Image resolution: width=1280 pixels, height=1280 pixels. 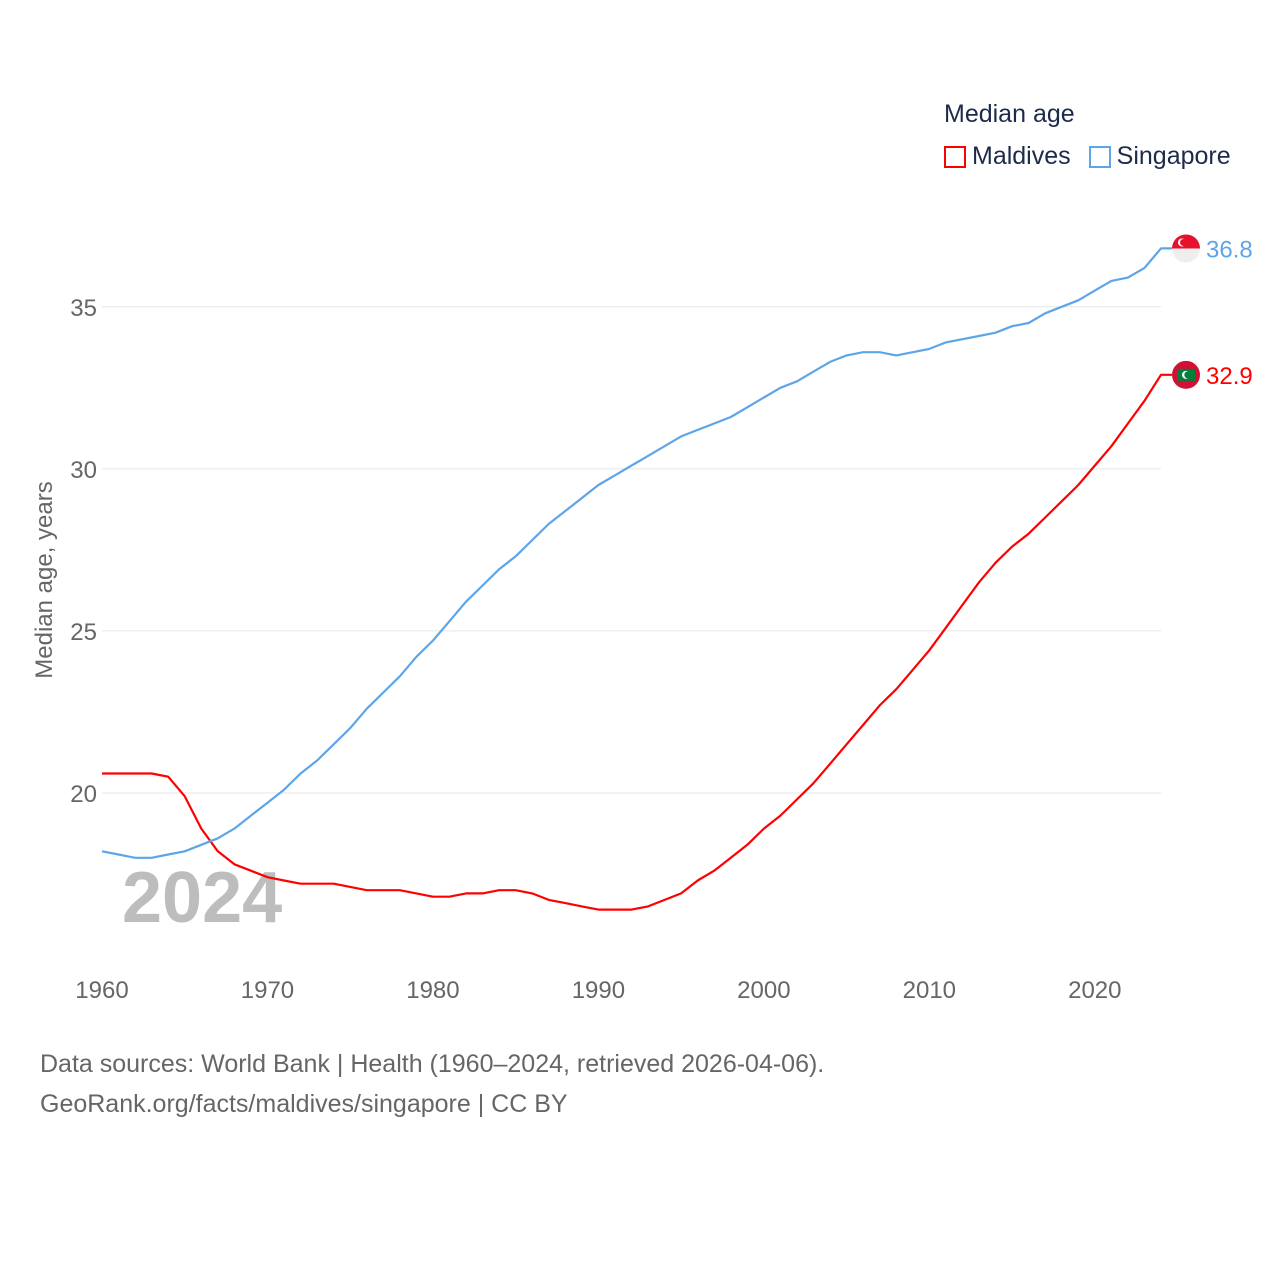 I want to click on legend-swatch-maldives, so click(x=955, y=156).